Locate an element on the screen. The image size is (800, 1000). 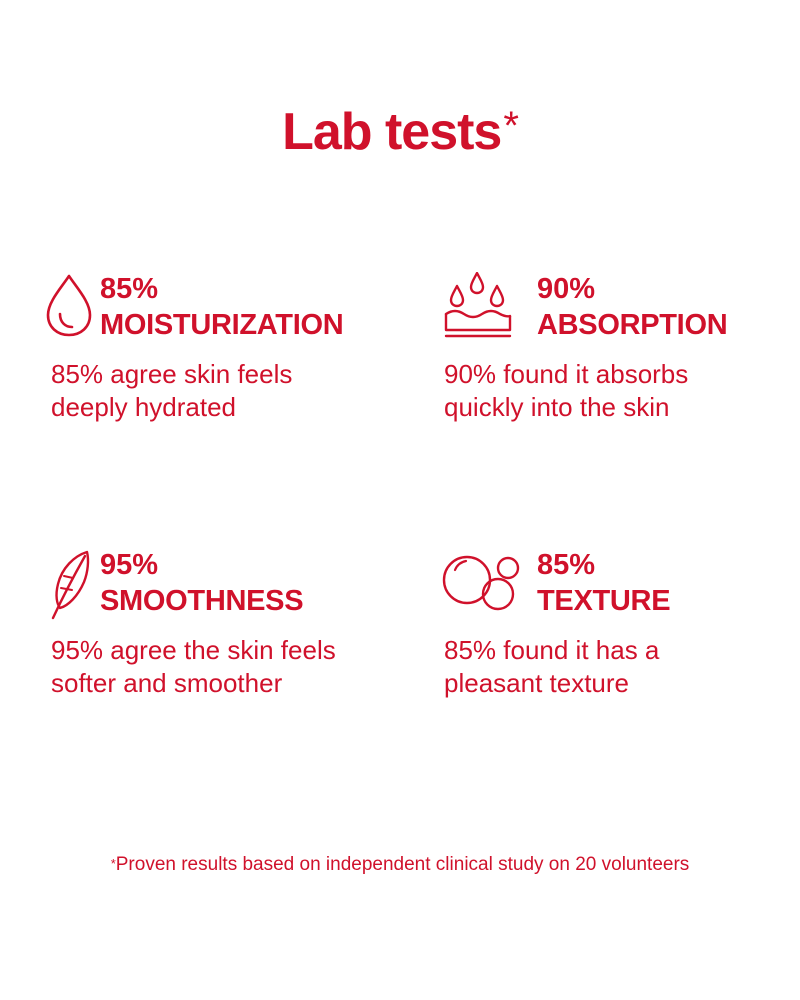
title-asterisk: * is located at coordinates (511, 126).